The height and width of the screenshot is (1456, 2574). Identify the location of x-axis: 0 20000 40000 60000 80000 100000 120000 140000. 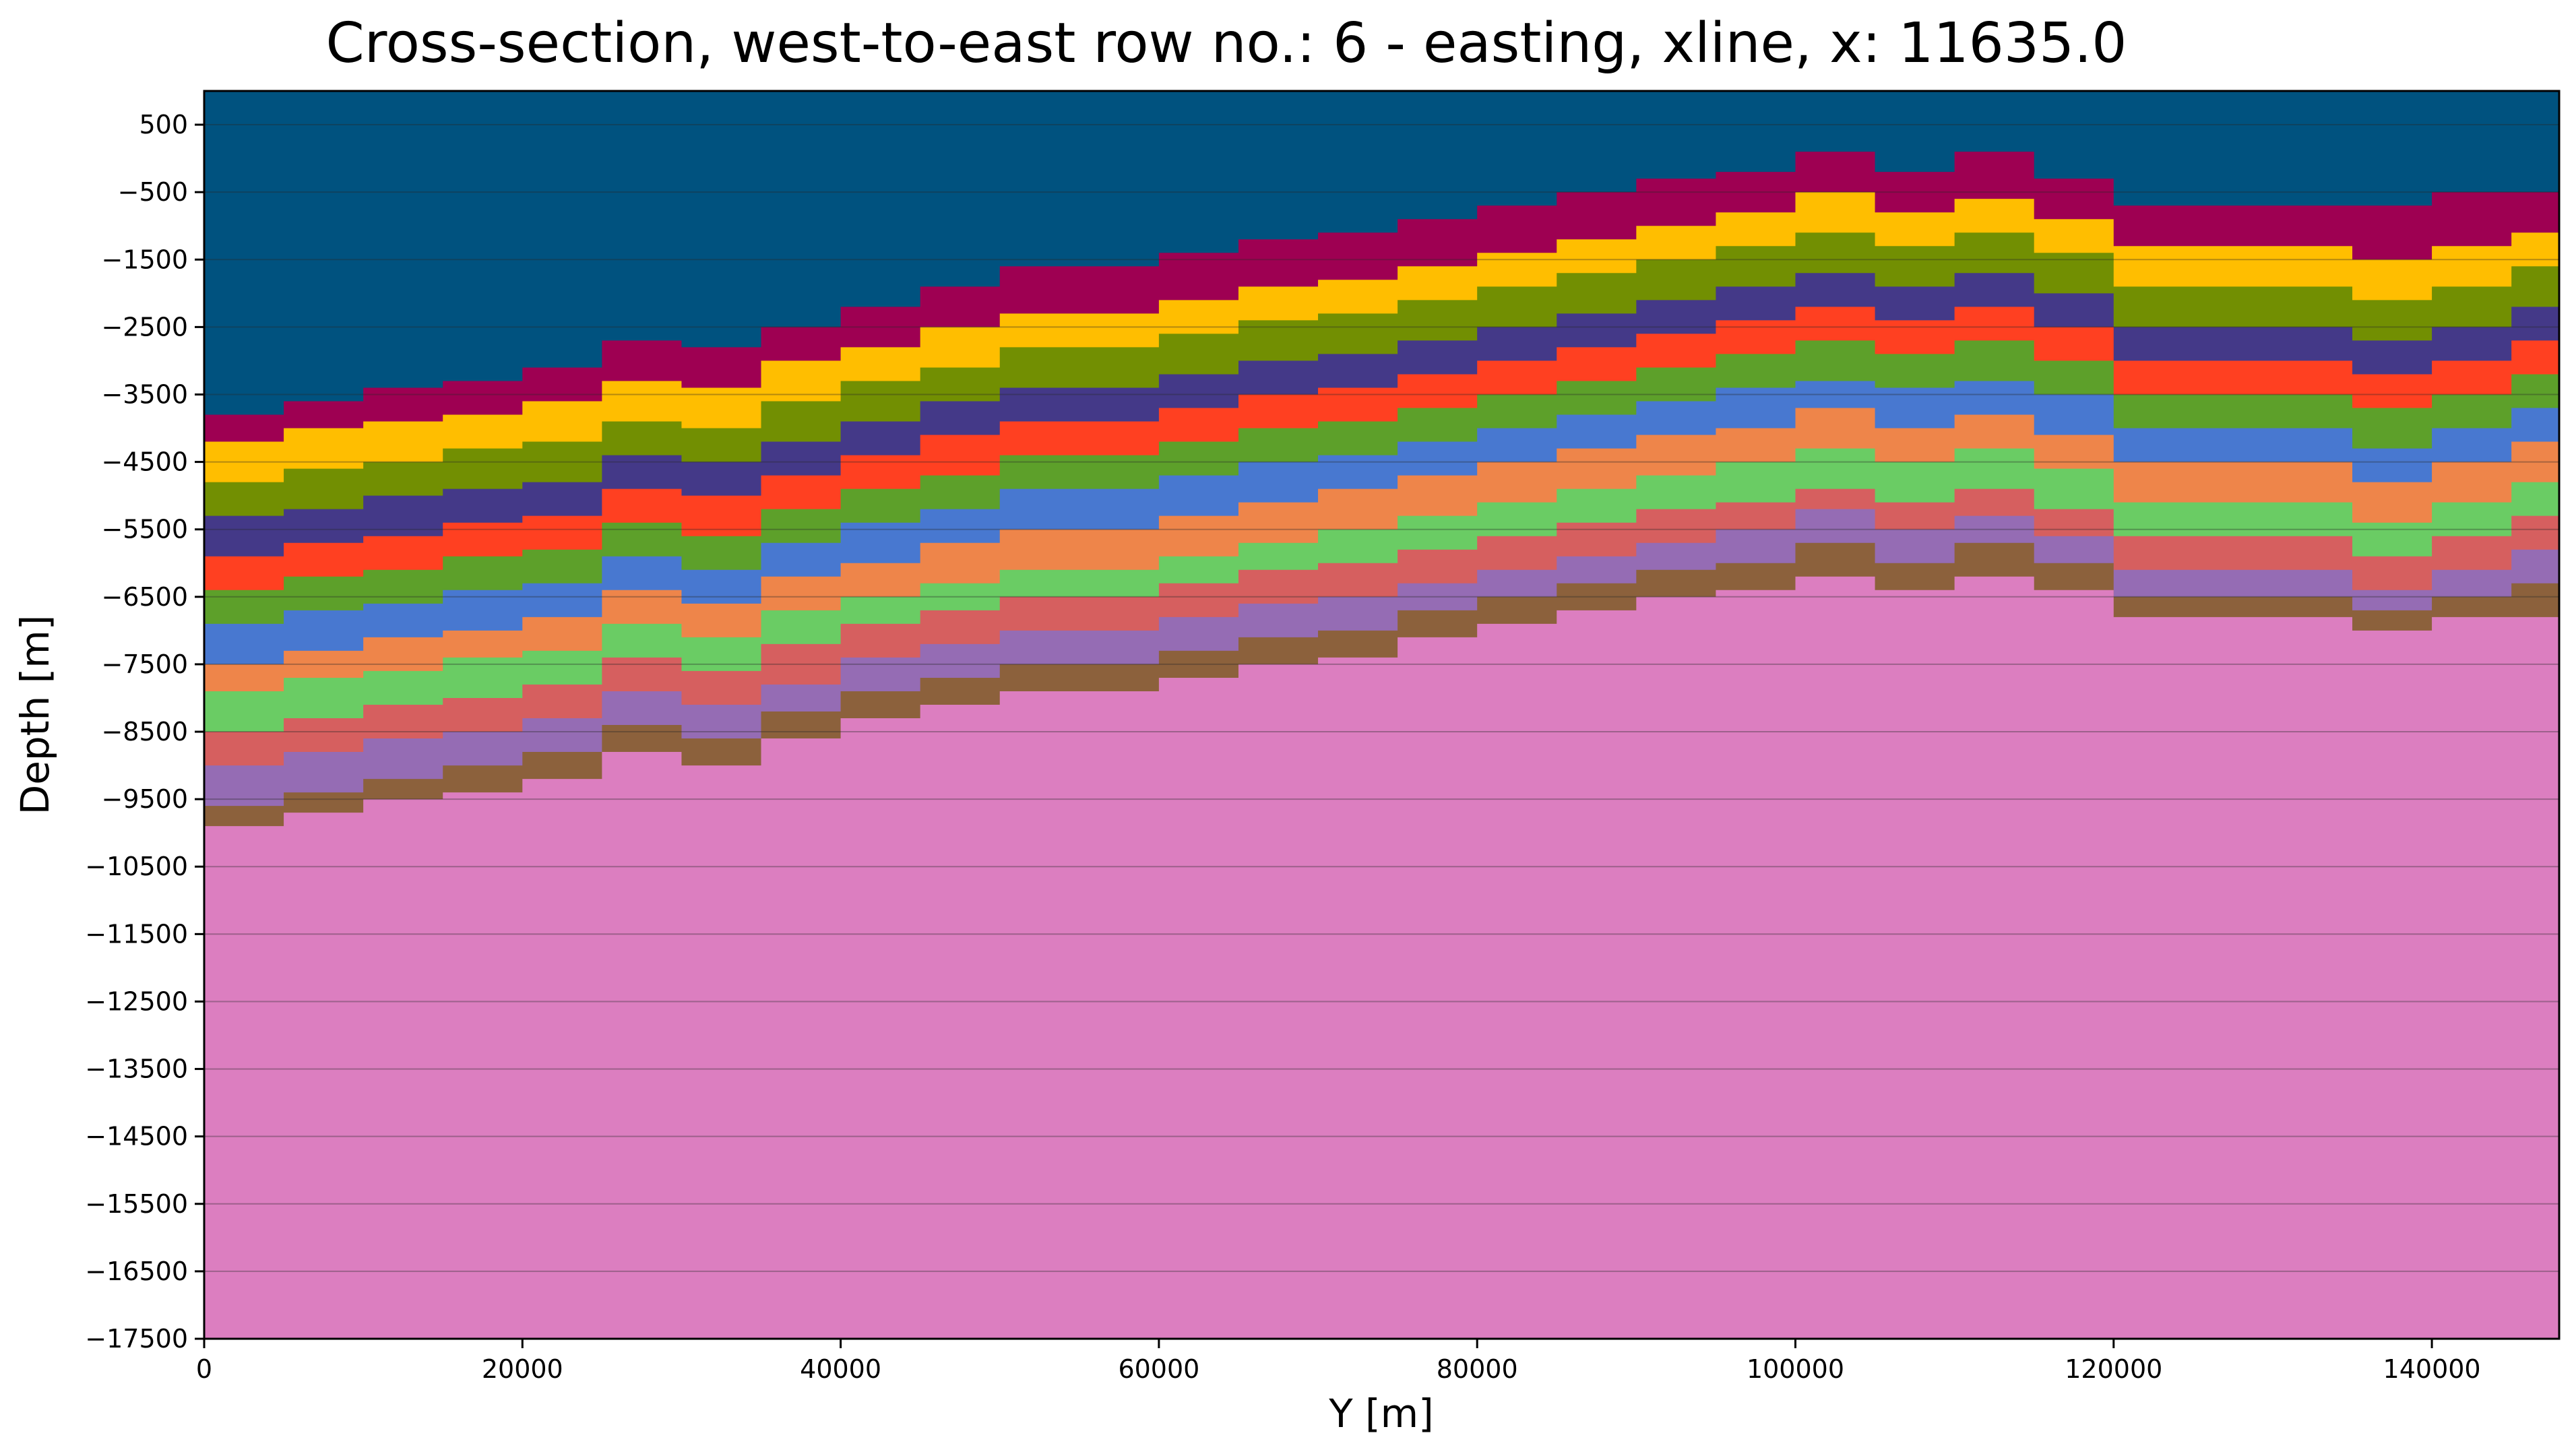
(1338, 1361).